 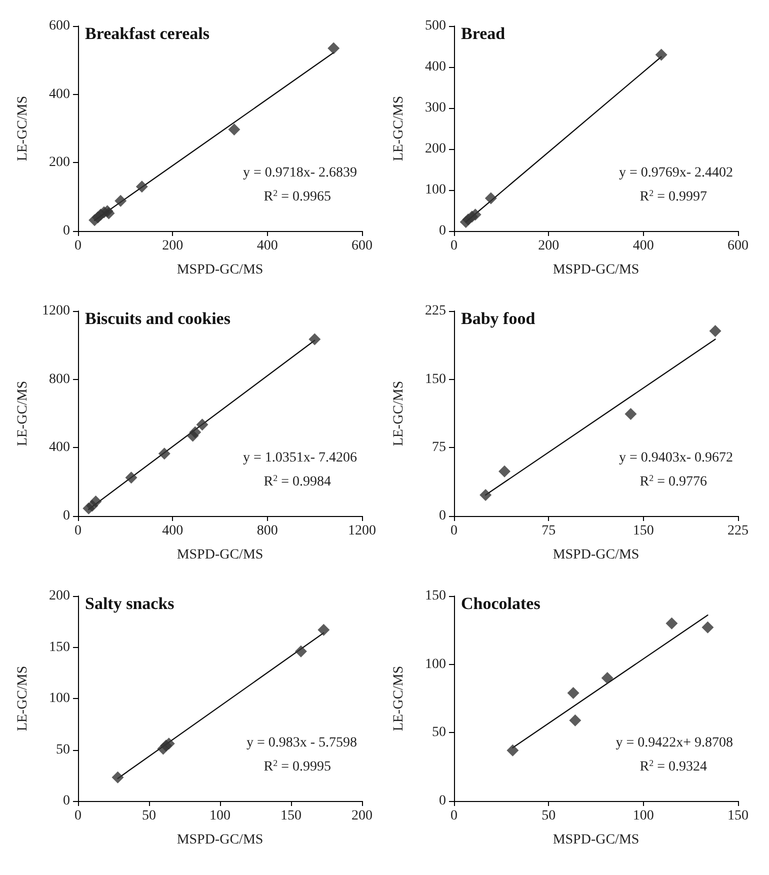 I want to click on x-tick-label: 75, so click(x=549, y=531).